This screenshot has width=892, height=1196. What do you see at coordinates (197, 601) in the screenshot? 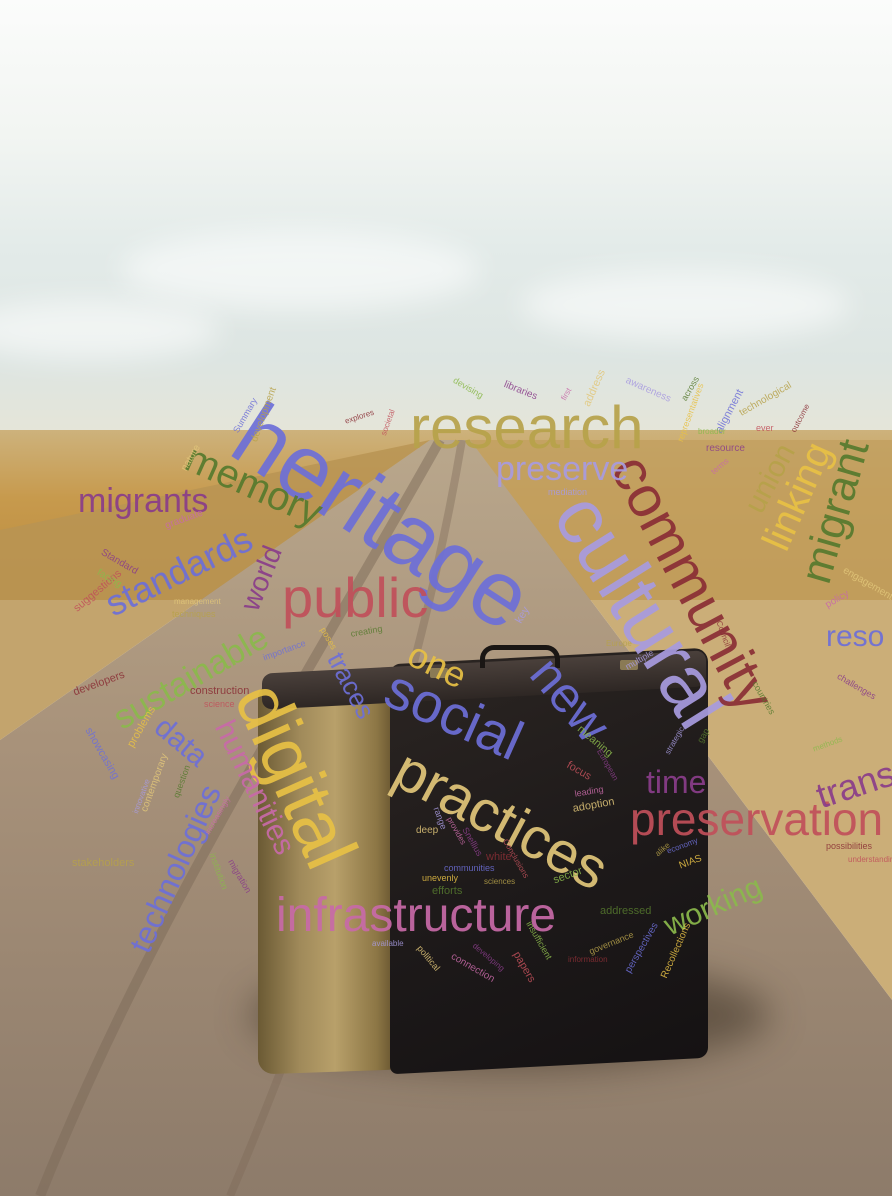
I see `cloud-word-small: management` at bounding box center [197, 601].